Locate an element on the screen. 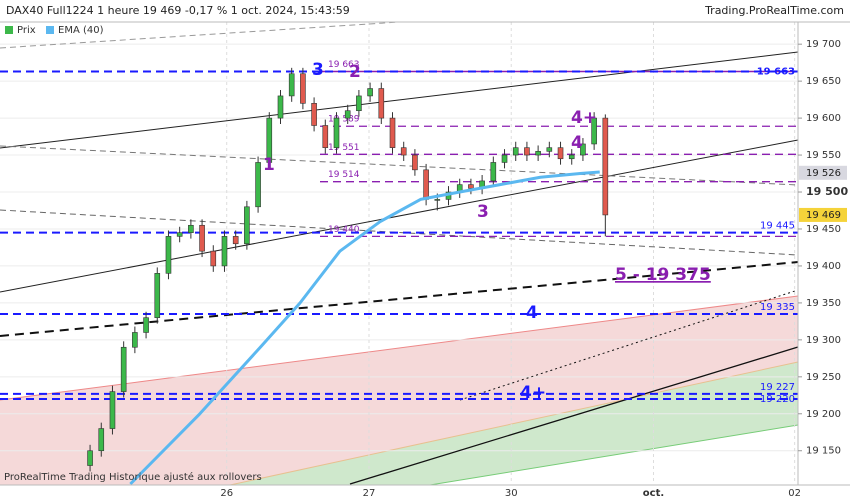  price-box-label: 19 469 is located at coordinates (823, 215).